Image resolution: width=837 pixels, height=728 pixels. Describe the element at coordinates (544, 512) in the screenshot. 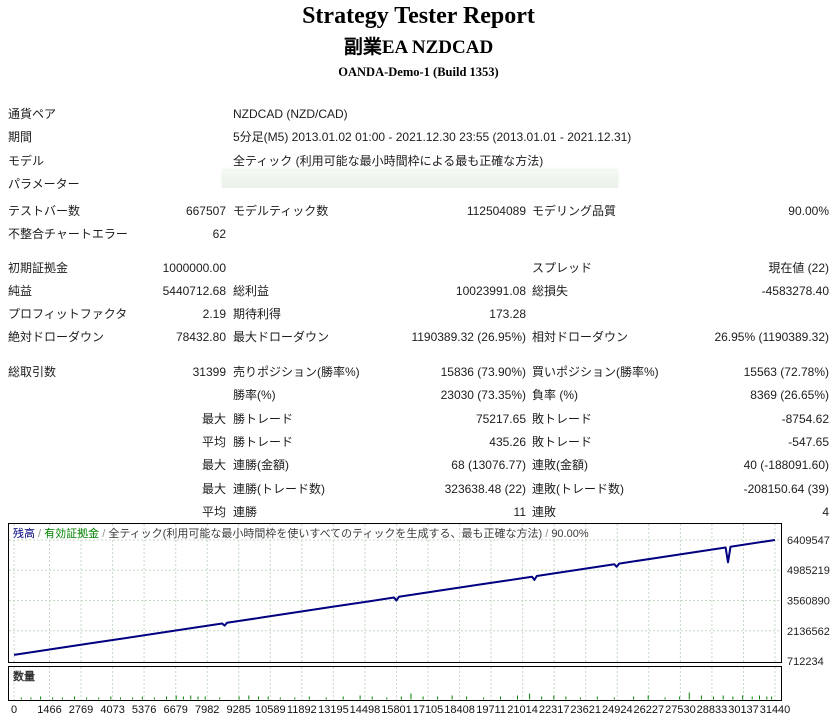

I see `stat-label: 連敗` at that location.